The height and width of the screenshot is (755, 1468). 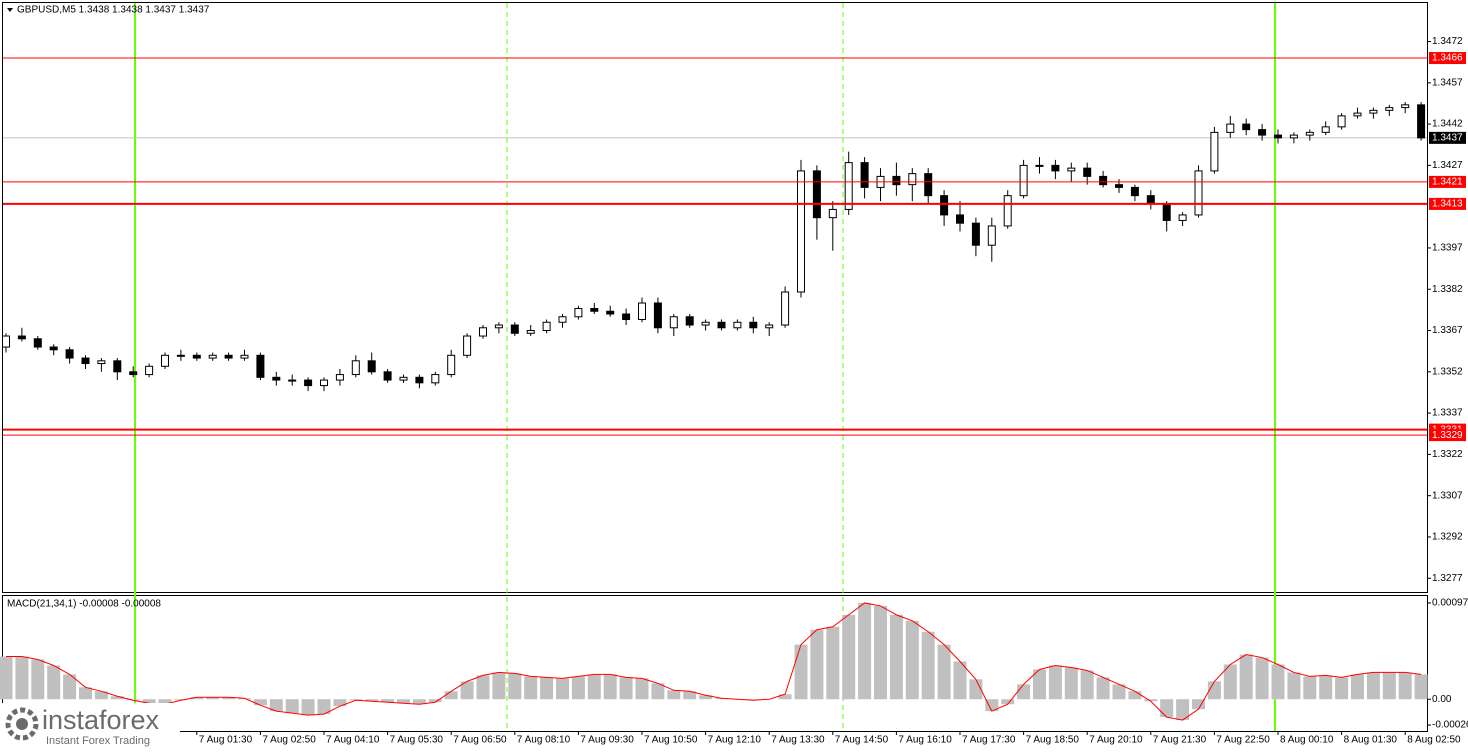 What do you see at coordinates (1447, 289) in the screenshot?
I see `y-tick-label: 1.3382` at bounding box center [1447, 289].